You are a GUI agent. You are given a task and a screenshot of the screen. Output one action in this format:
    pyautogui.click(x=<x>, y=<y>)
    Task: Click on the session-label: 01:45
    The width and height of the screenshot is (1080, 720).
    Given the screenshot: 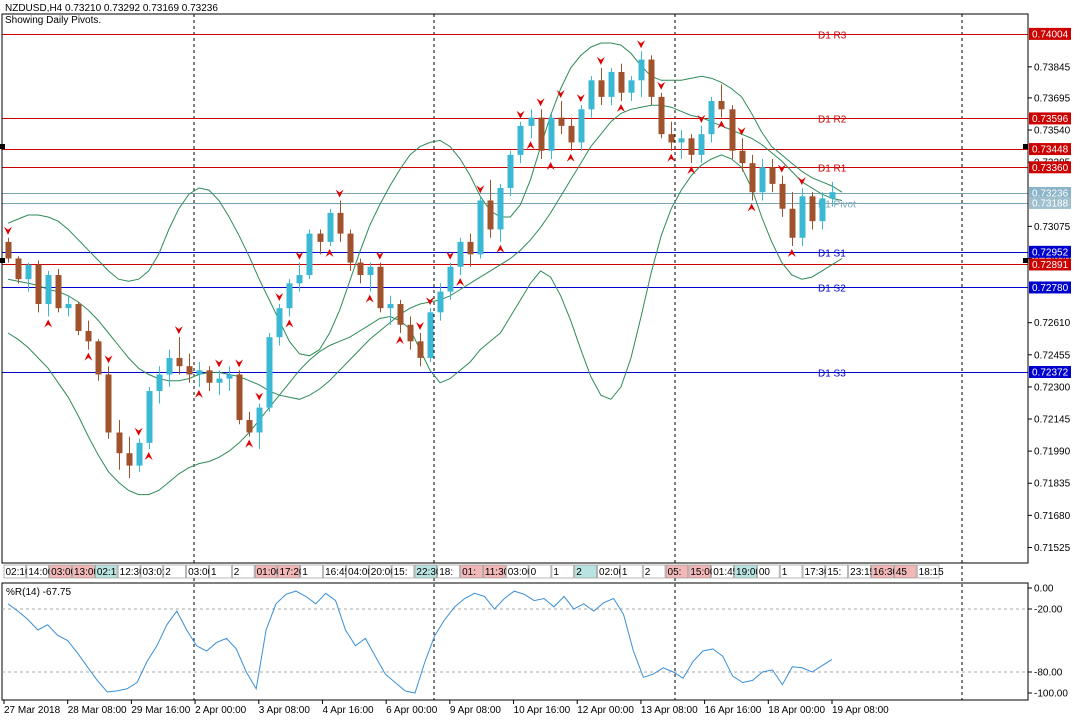 What is the action you would take?
    pyautogui.click(x=725, y=572)
    